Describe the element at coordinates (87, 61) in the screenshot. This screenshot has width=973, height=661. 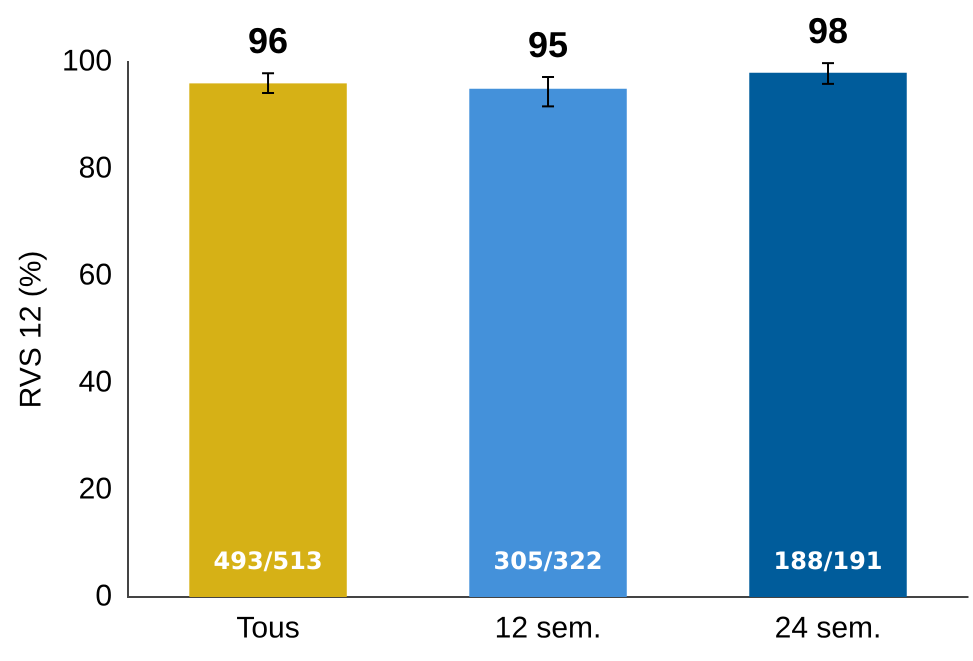
I see `y-tick-label: 100` at that location.